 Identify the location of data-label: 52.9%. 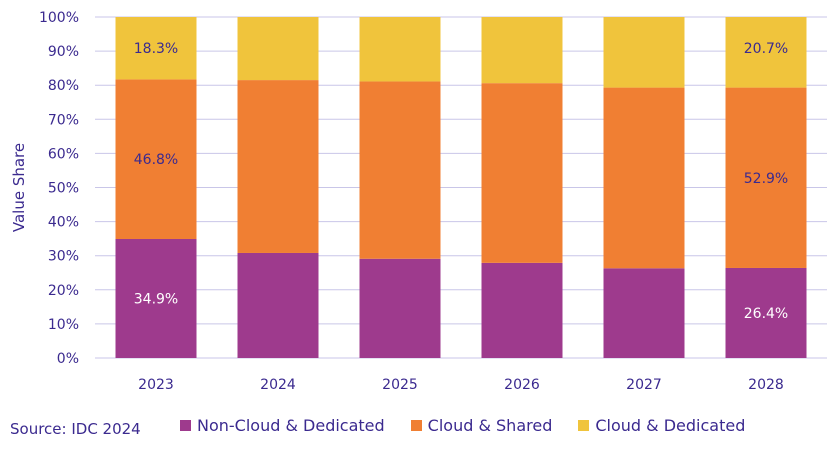
(766, 179).